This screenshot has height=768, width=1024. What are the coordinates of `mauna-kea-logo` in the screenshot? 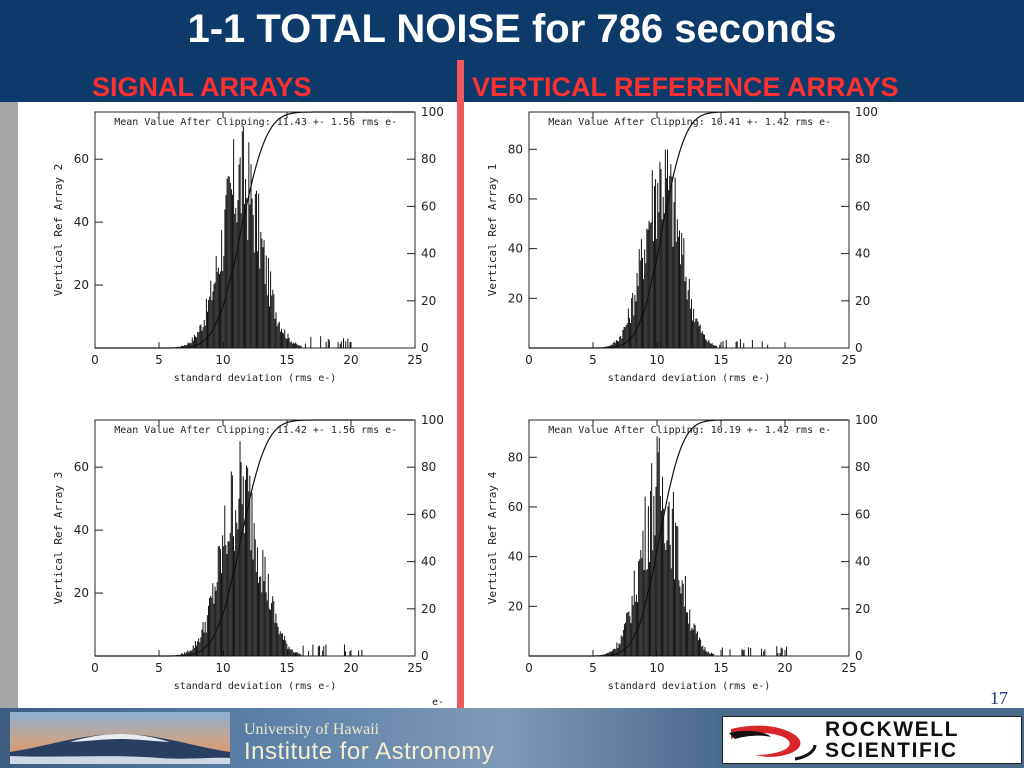 It's located at (120, 738).